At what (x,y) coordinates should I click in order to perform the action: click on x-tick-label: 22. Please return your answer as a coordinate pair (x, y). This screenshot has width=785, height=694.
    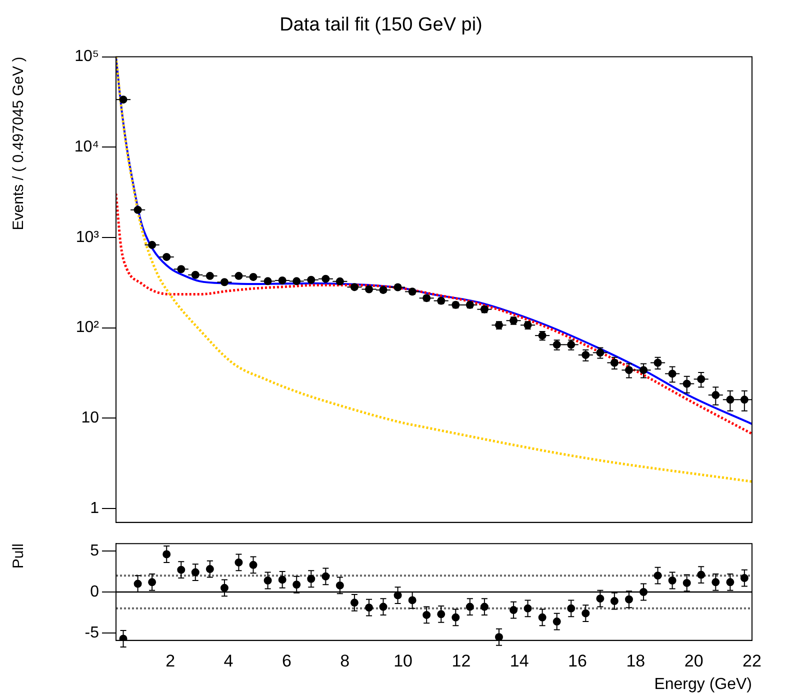
    Looking at the image, I should click on (752, 660).